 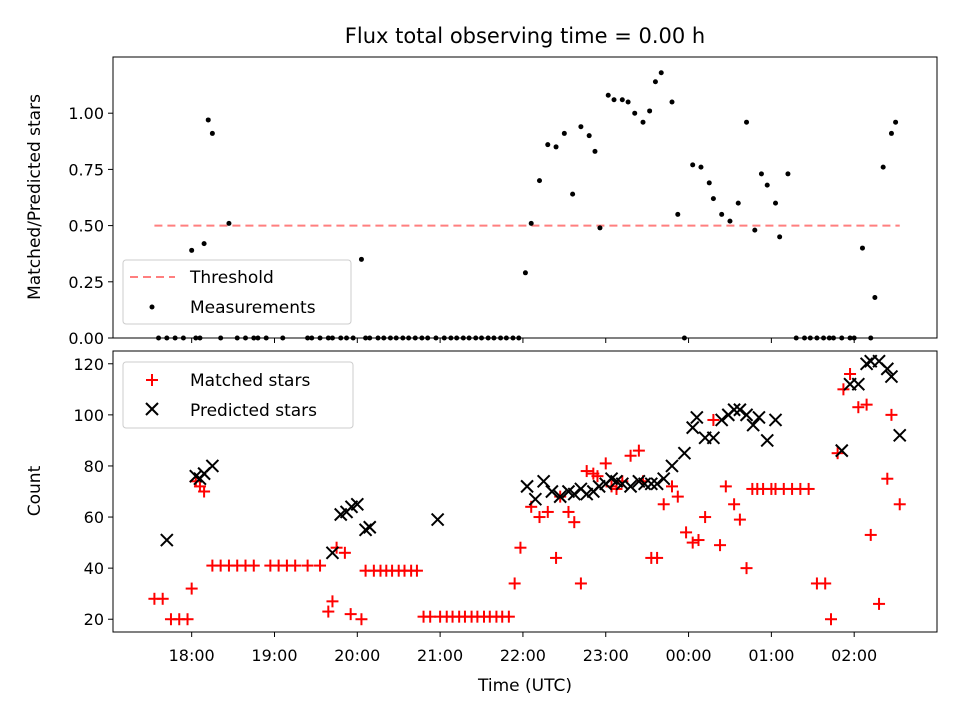 I want to click on bottom-y-tick-label: 120, so click(x=88, y=364).